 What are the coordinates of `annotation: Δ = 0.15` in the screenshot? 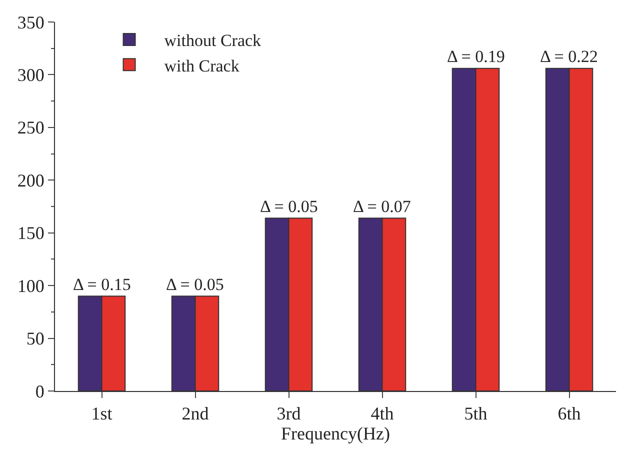 It's located at (102, 284).